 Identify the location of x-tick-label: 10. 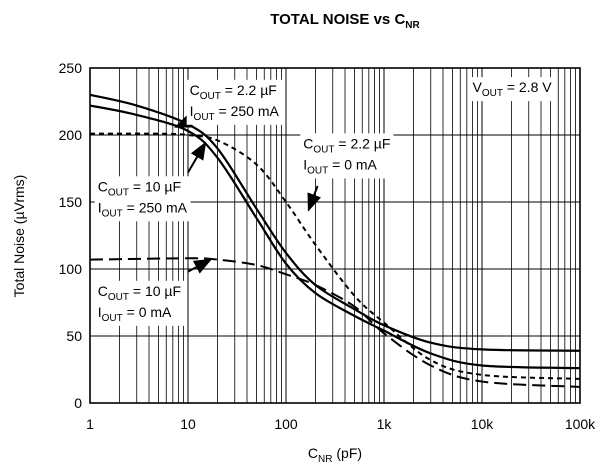
(188, 424).